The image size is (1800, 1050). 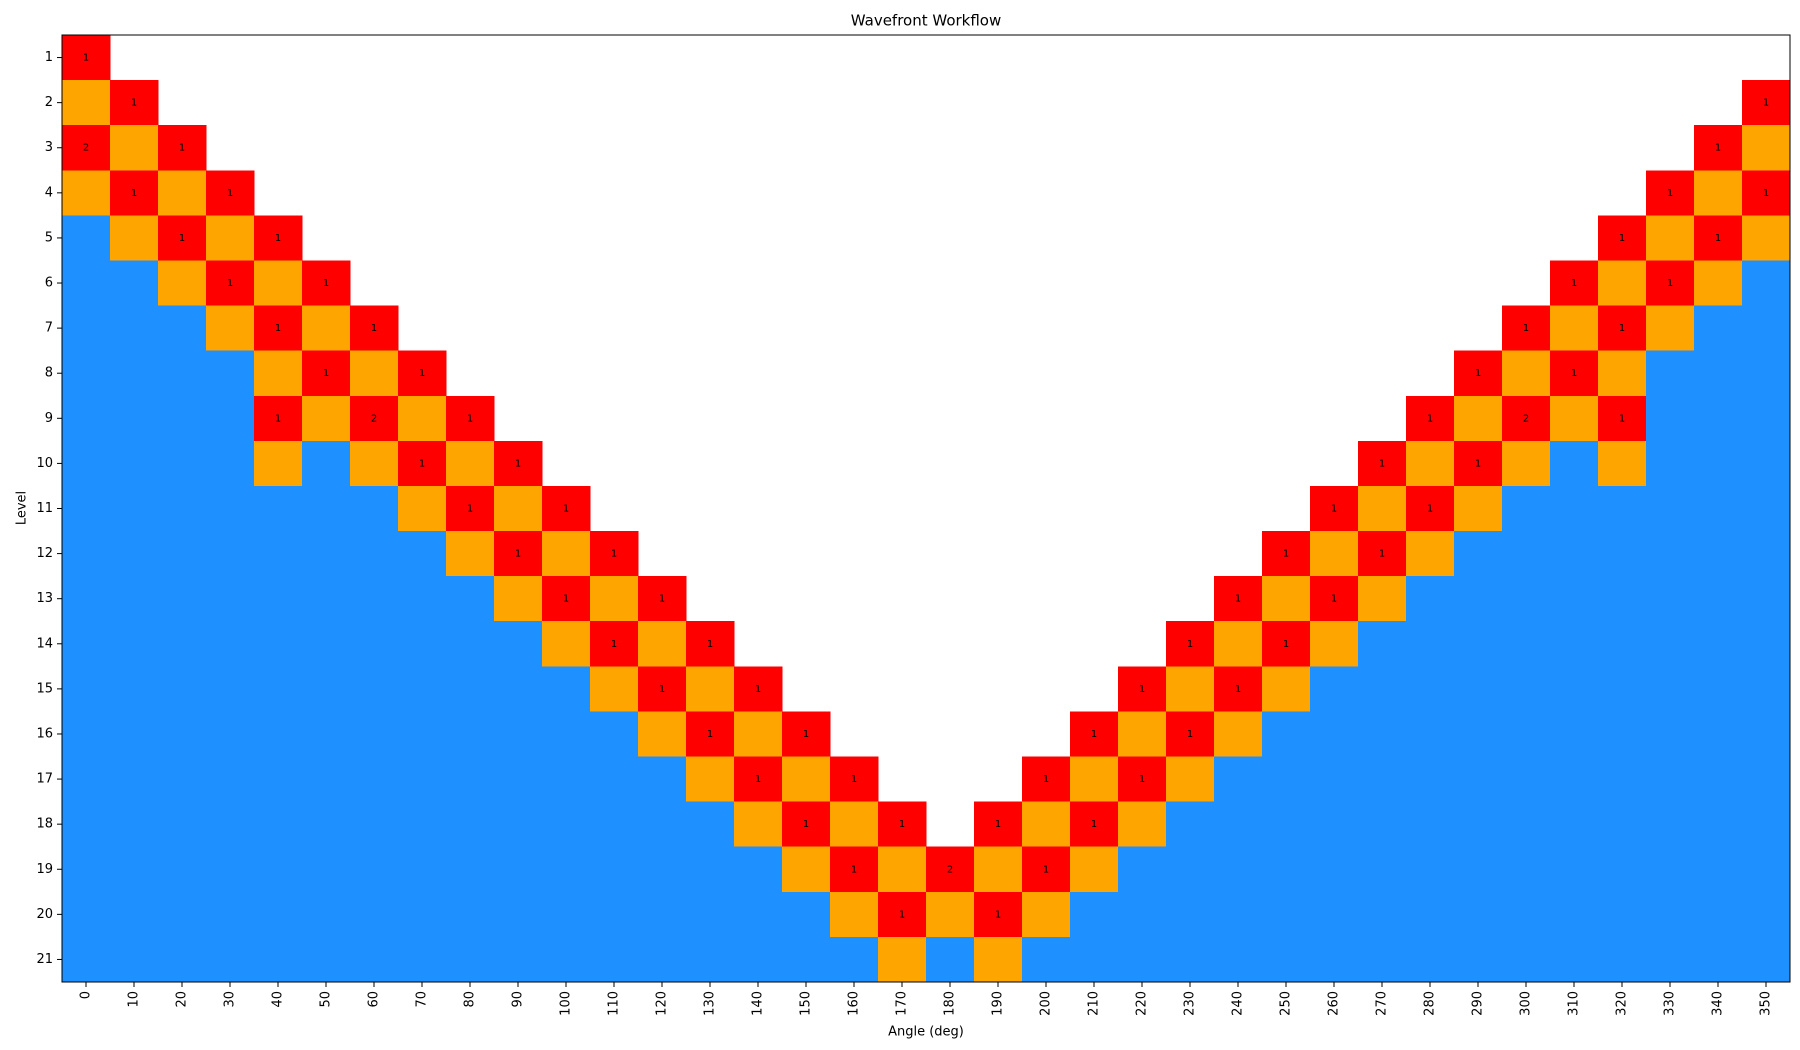 I want to click on x-tick-label: 250, so click(x=1286, y=1003).